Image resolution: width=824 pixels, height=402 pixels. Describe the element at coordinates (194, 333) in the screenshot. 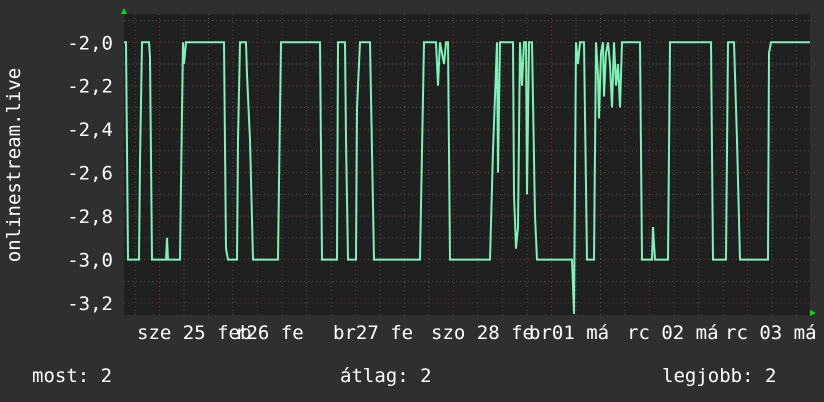

I see `x-tick-label: sze 25 feb` at that location.